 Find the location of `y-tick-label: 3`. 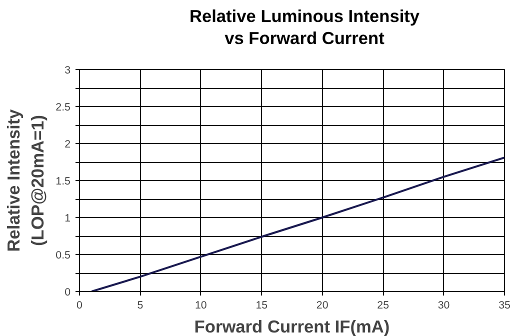

y-tick-label: 3 is located at coordinates (67, 70).